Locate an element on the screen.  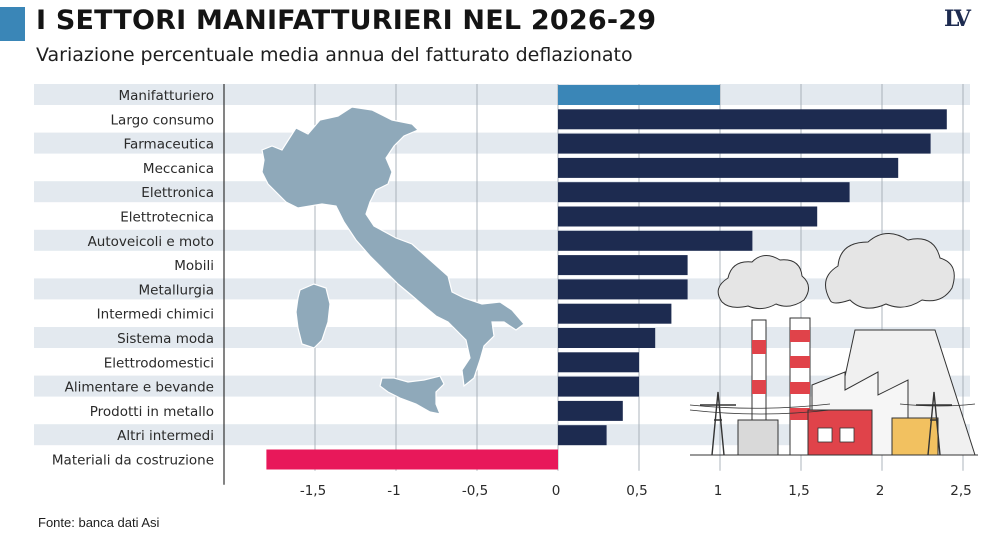
x-tick-label: 1,5 is located at coordinates (798, 491).